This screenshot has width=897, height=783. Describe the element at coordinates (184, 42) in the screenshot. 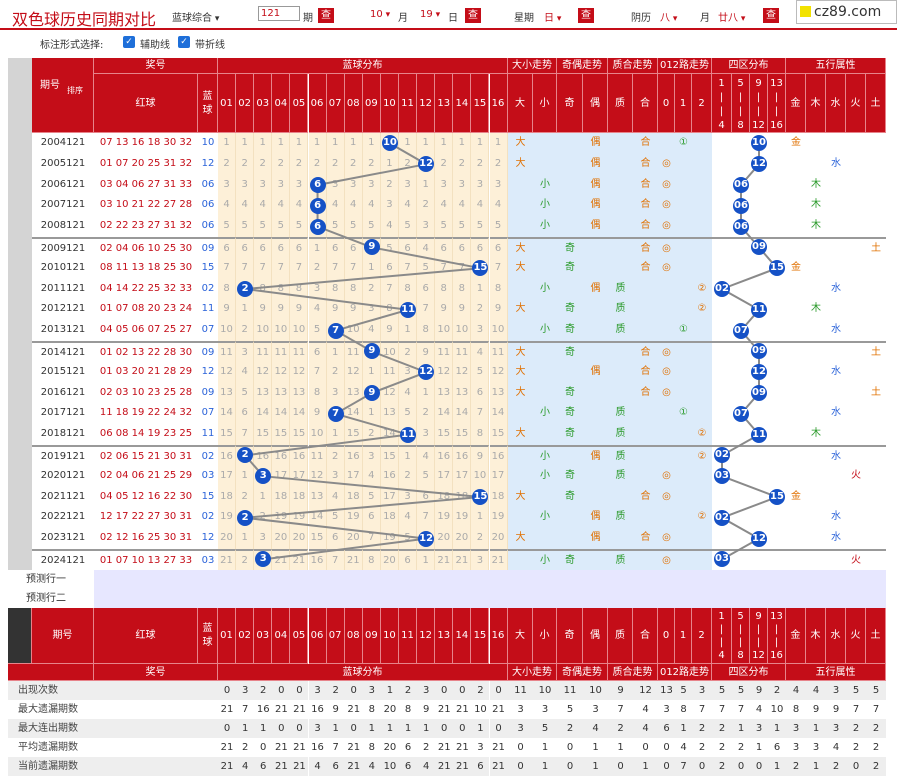

I see `fold-line-checkbox: ✓` at that location.